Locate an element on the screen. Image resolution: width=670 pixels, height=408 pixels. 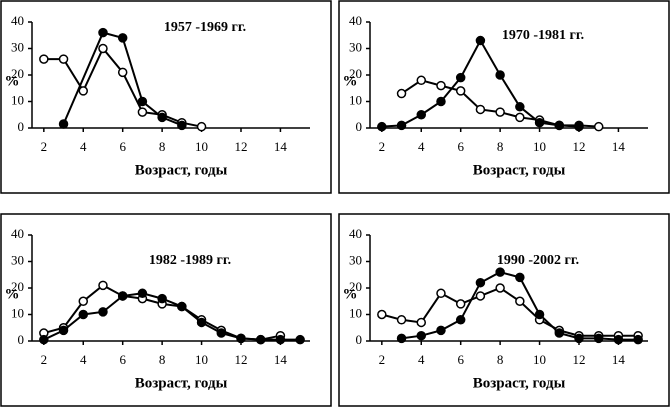
x-tick-label: 10 is located at coordinates (539, 359).